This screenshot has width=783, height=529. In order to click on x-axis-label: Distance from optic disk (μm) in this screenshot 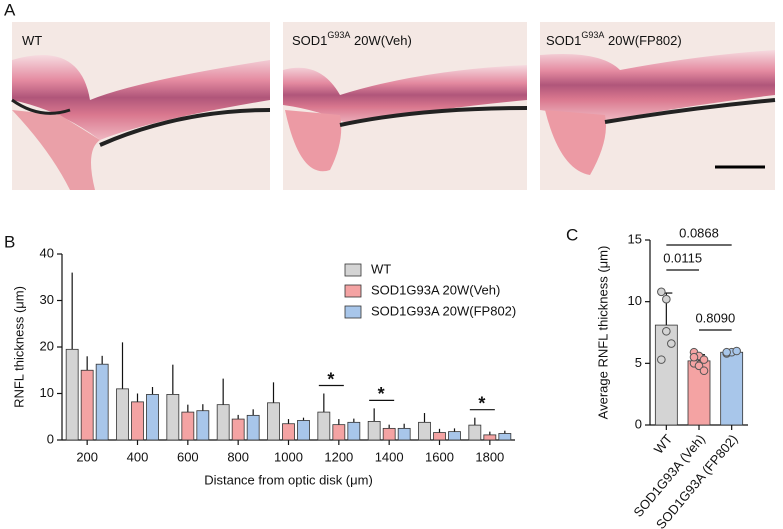, I will do `click(288, 479)`.